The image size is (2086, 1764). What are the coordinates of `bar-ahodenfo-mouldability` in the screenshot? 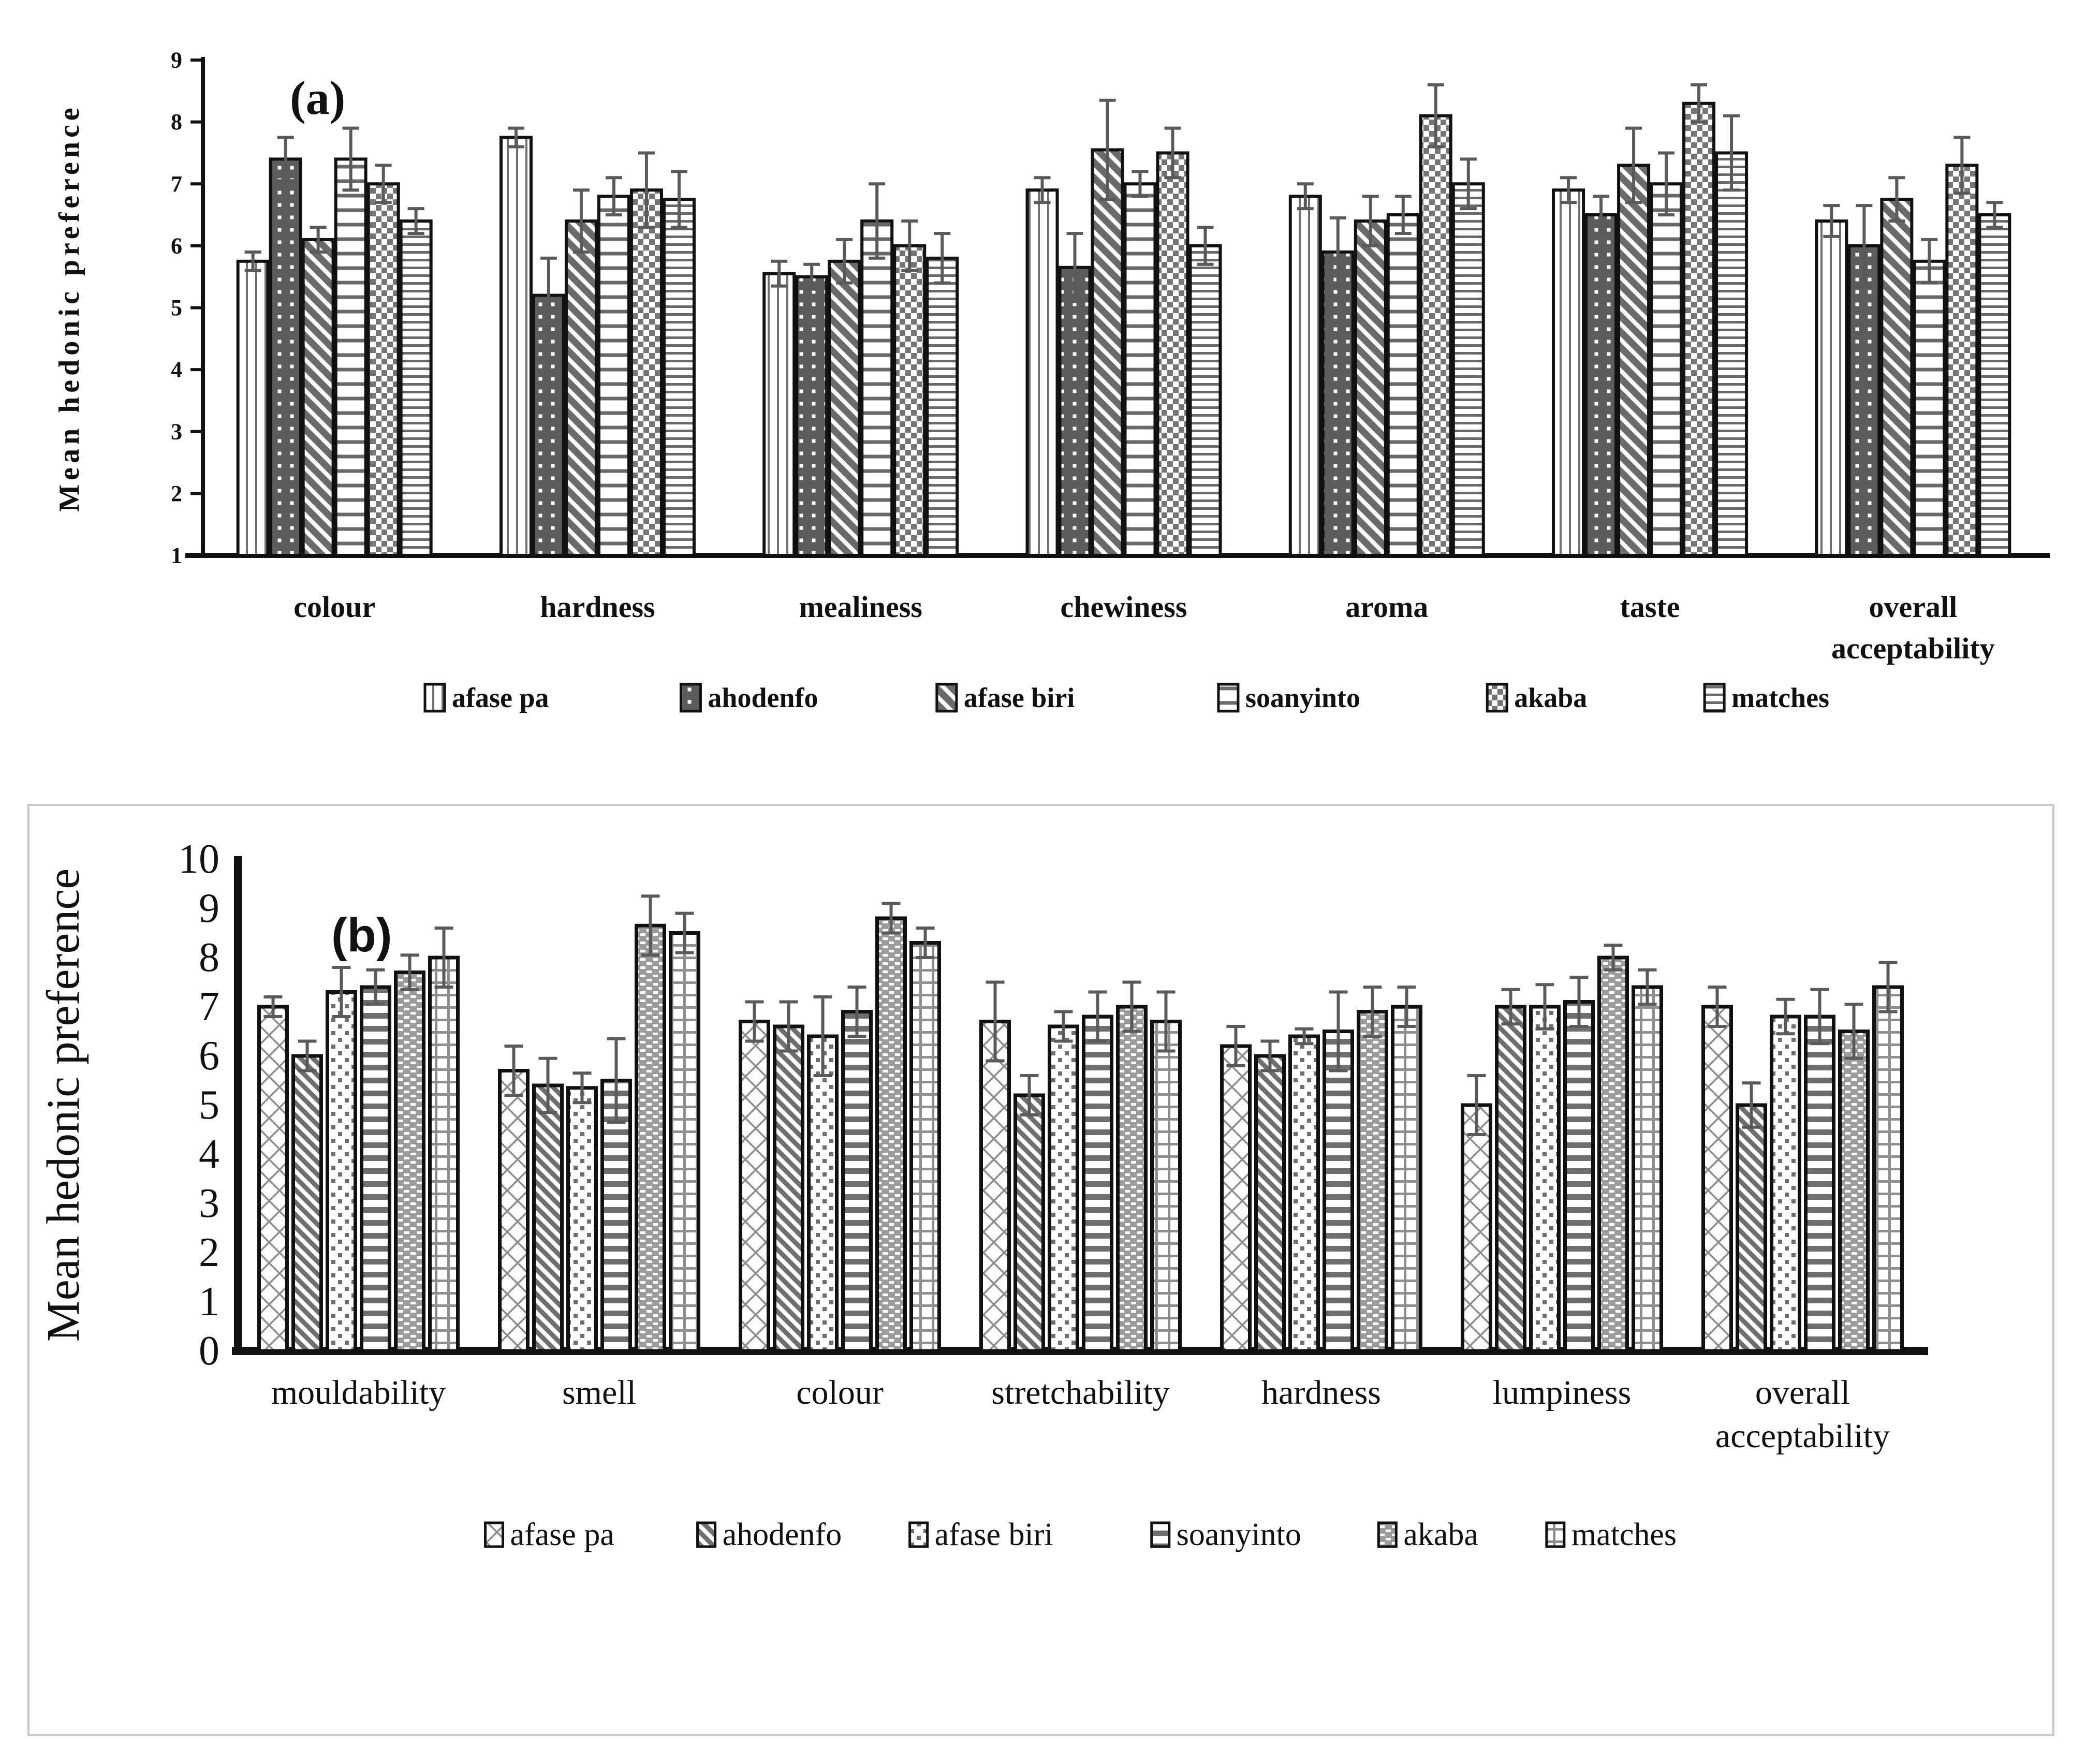 It's located at (307, 1203).